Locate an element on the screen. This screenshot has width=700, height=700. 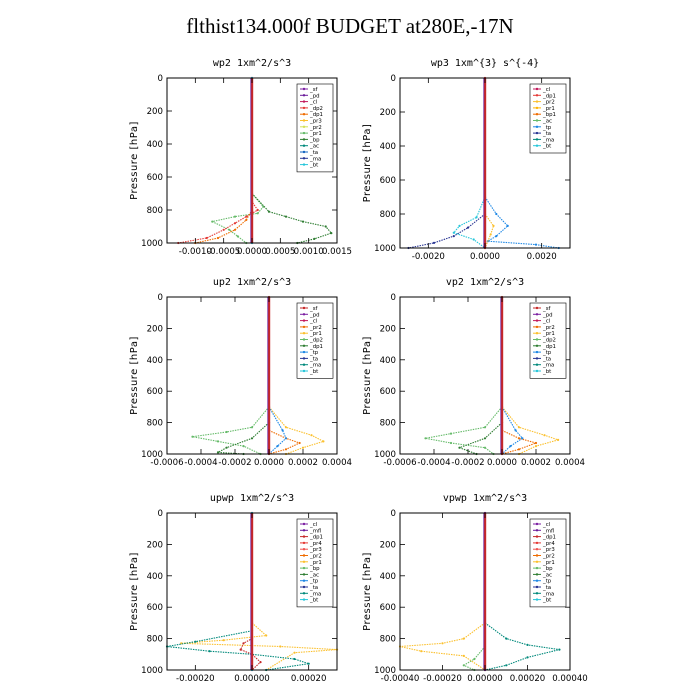
legend-label: _pr2 is located at coordinates (315, 557).